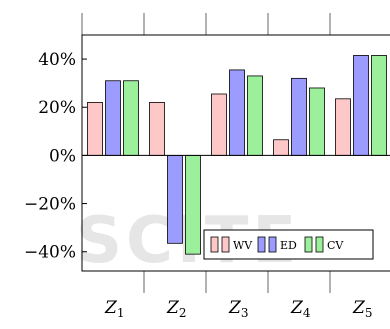 This screenshot has width=390, height=329. What do you see at coordinates (62, 156) in the screenshot?
I see `y-tick-label: 0%` at bounding box center [62, 156].